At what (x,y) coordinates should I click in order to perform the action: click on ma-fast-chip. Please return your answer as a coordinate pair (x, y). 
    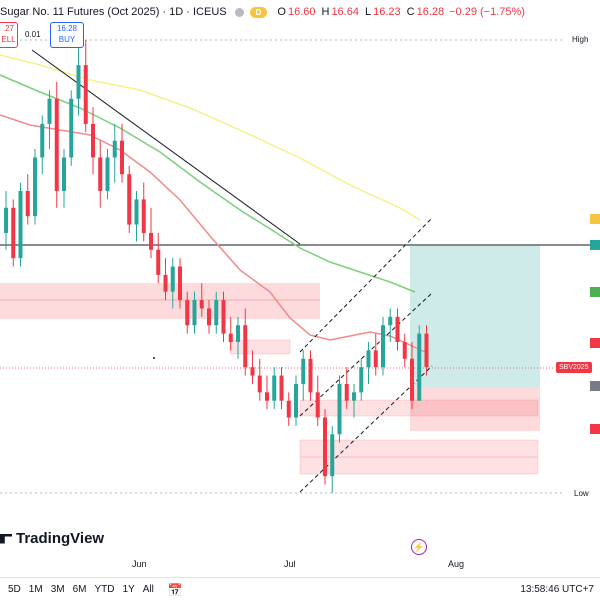
    Looking at the image, I should click on (595, 343).